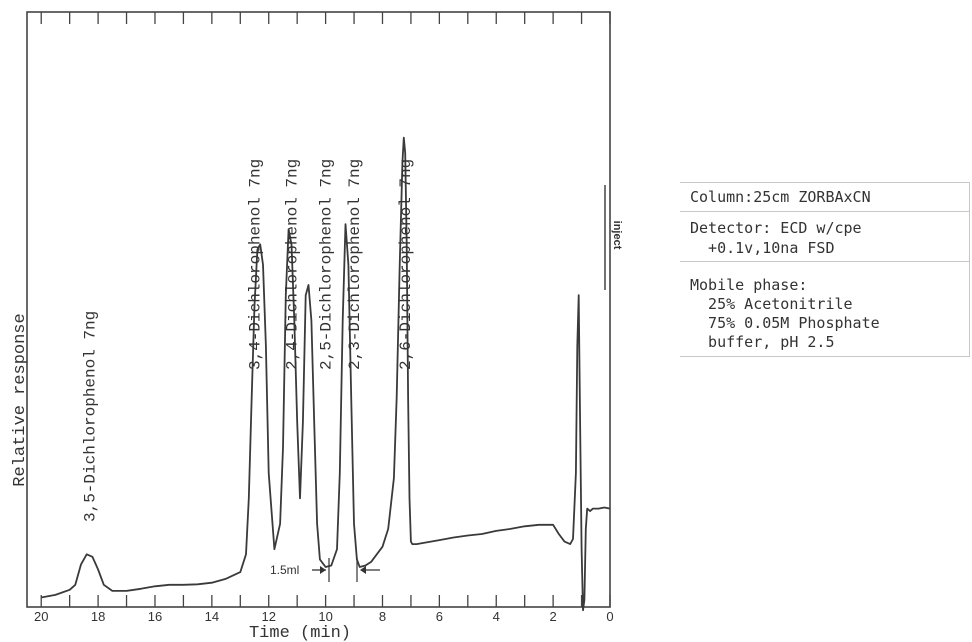  I want to click on mobile-phase-line1: Mobile phase:, so click(749, 285).